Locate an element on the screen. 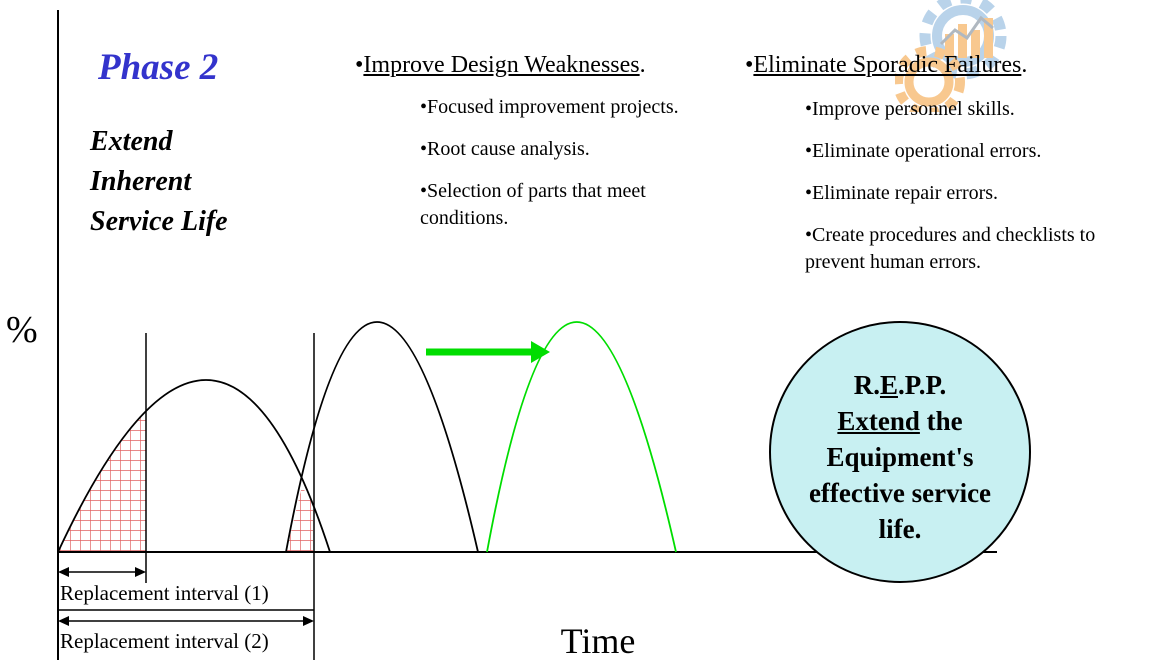 The width and height of the screenshot is (1150, 671). list-item: Eliminate operational errors. is located at coordinates (977, 151).